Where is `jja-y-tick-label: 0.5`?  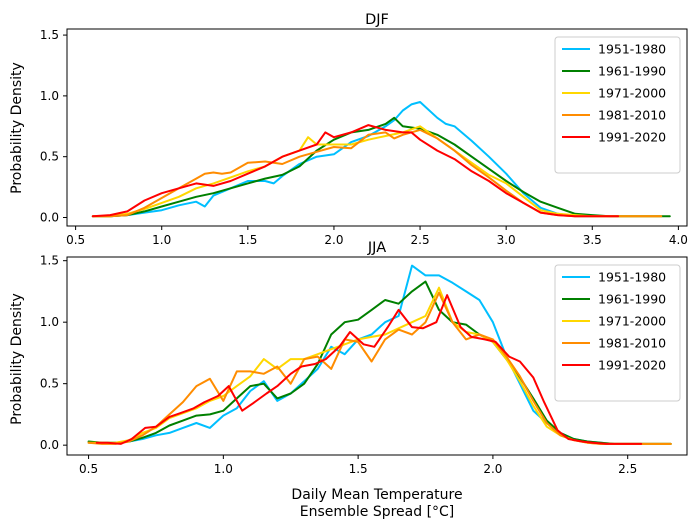 jja-y-tick-label: 0.5 is located at coordinates (49, 384).